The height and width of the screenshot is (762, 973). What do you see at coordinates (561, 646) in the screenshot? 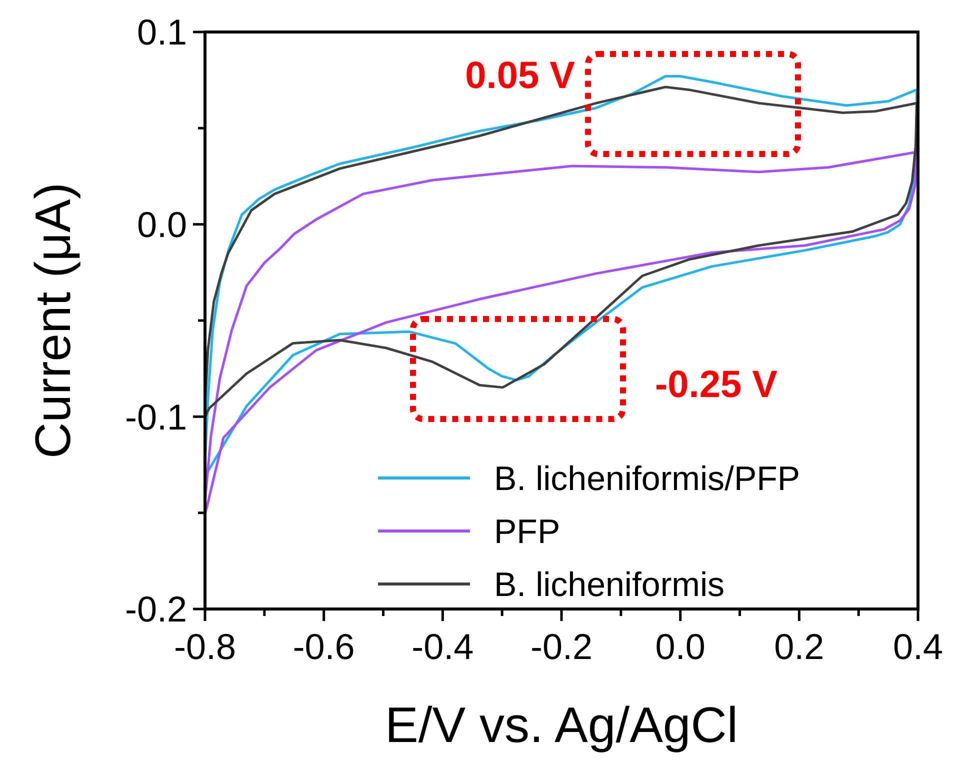
I see `x-tick-label: -0.2` at bounding box center [561, 646].